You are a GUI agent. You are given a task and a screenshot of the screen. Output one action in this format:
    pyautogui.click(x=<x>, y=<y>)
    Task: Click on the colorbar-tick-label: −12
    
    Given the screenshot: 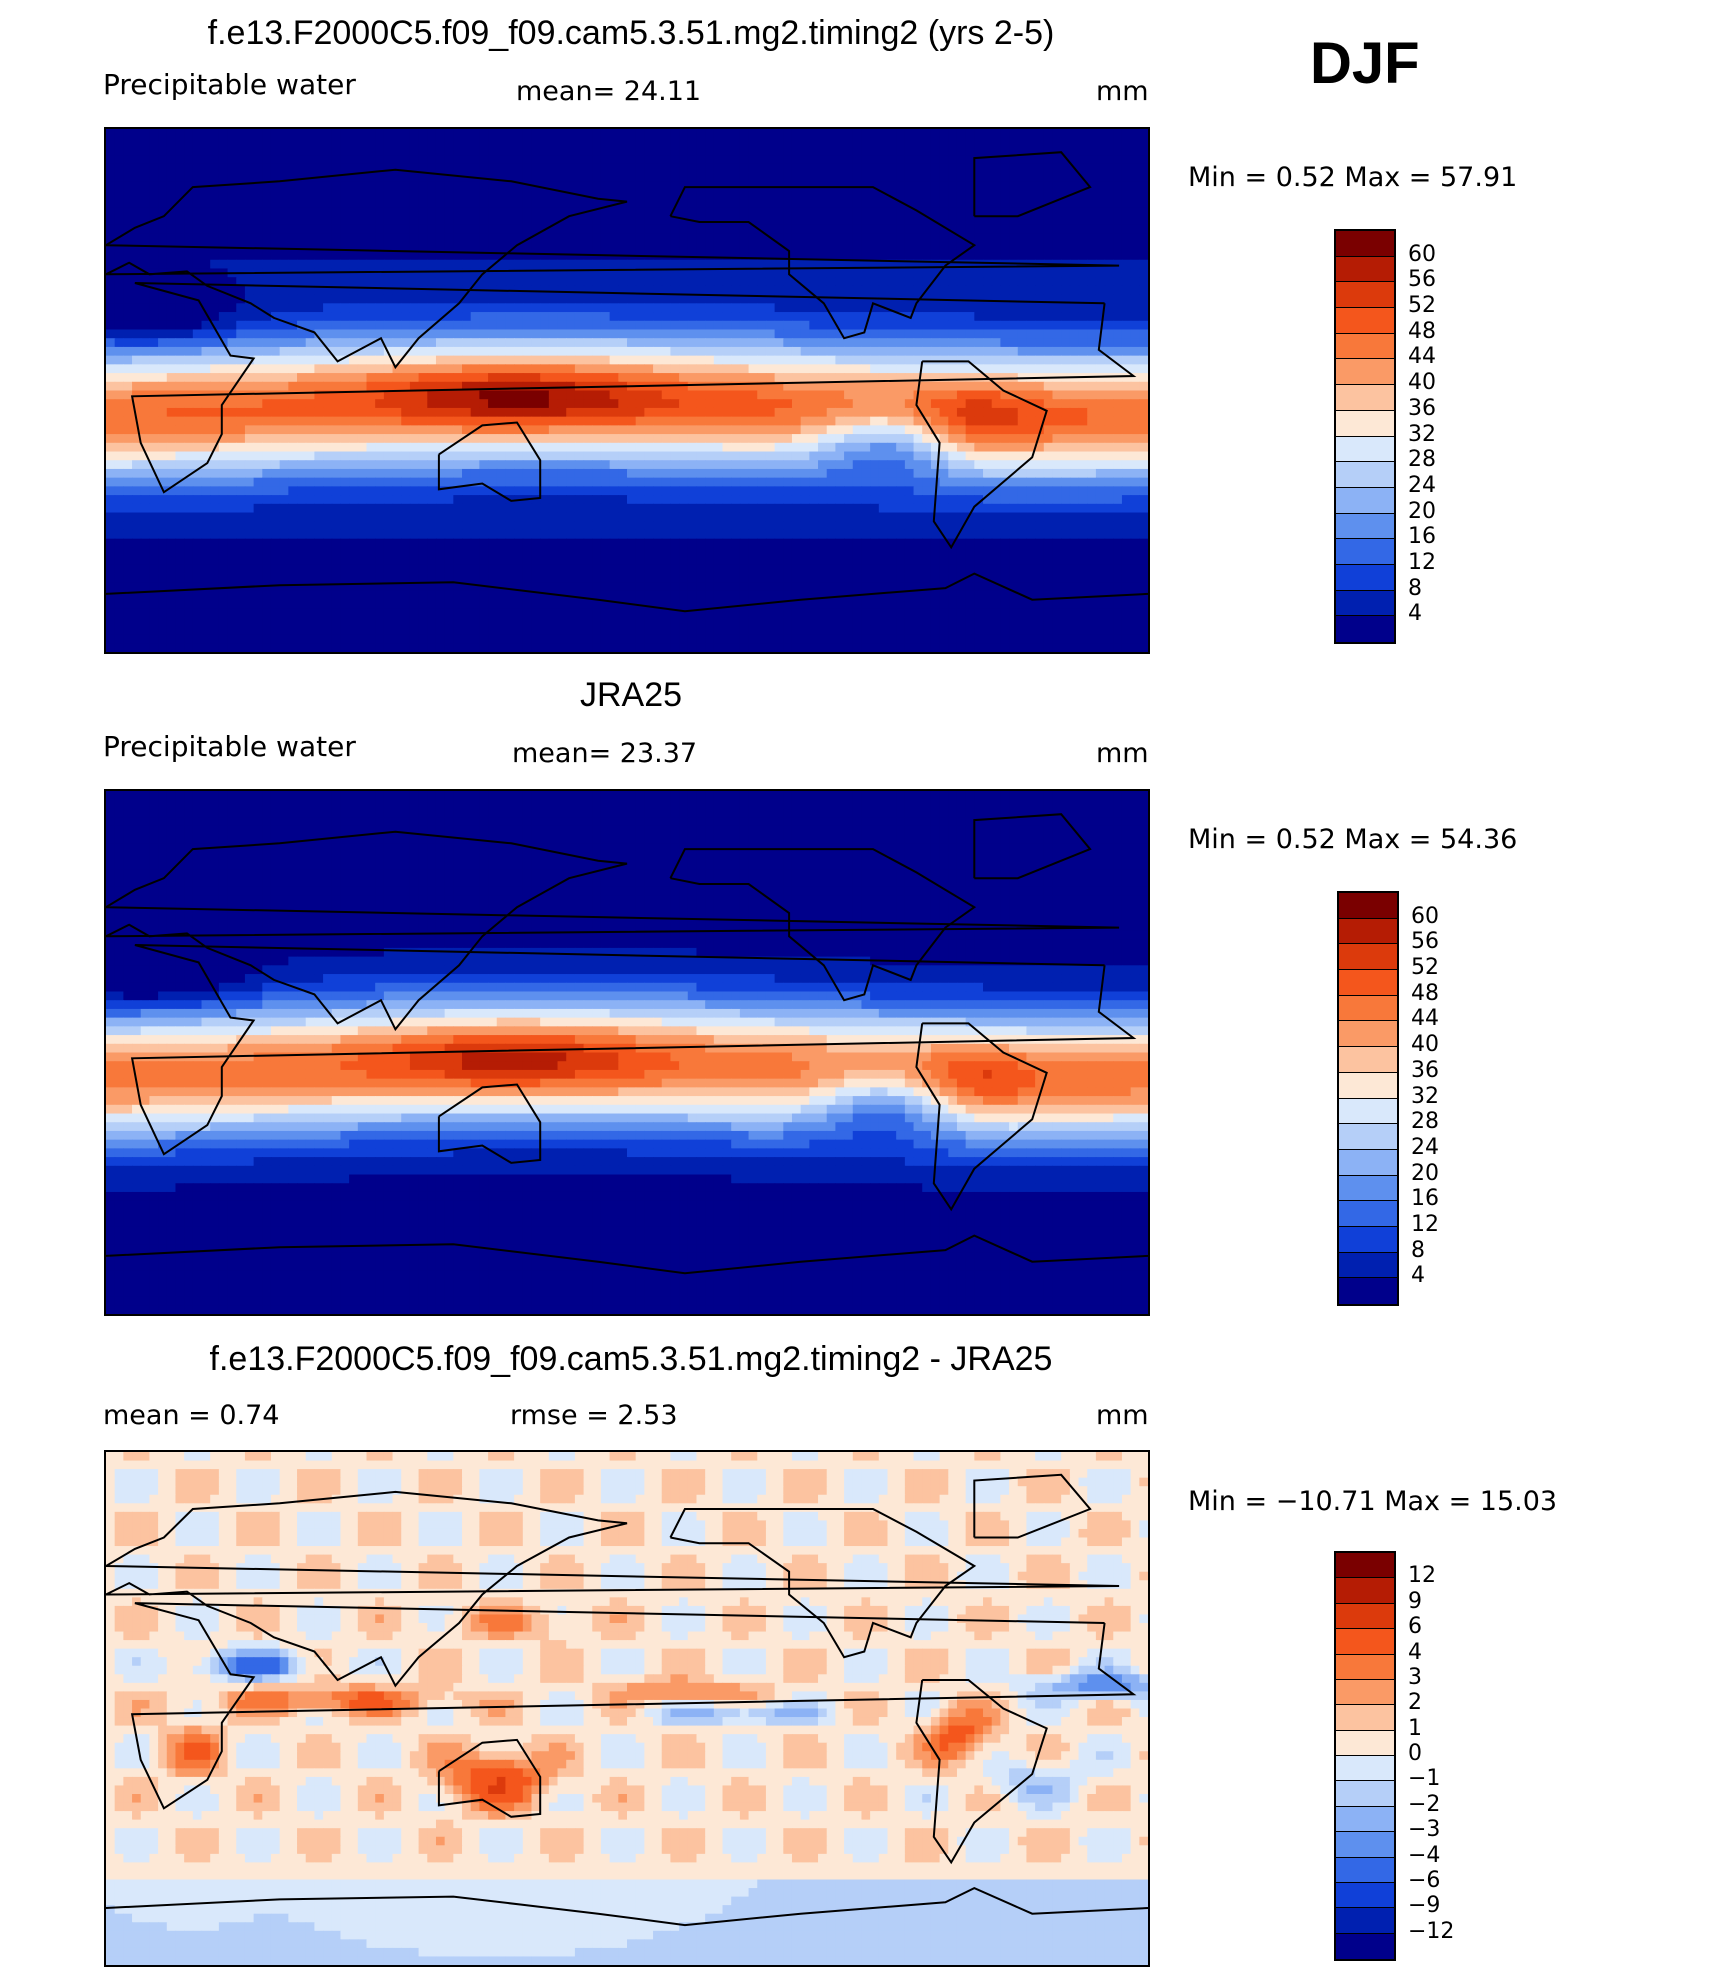 What is the action you would take?
    pyautogui.click(x=1431, y=1931)
    